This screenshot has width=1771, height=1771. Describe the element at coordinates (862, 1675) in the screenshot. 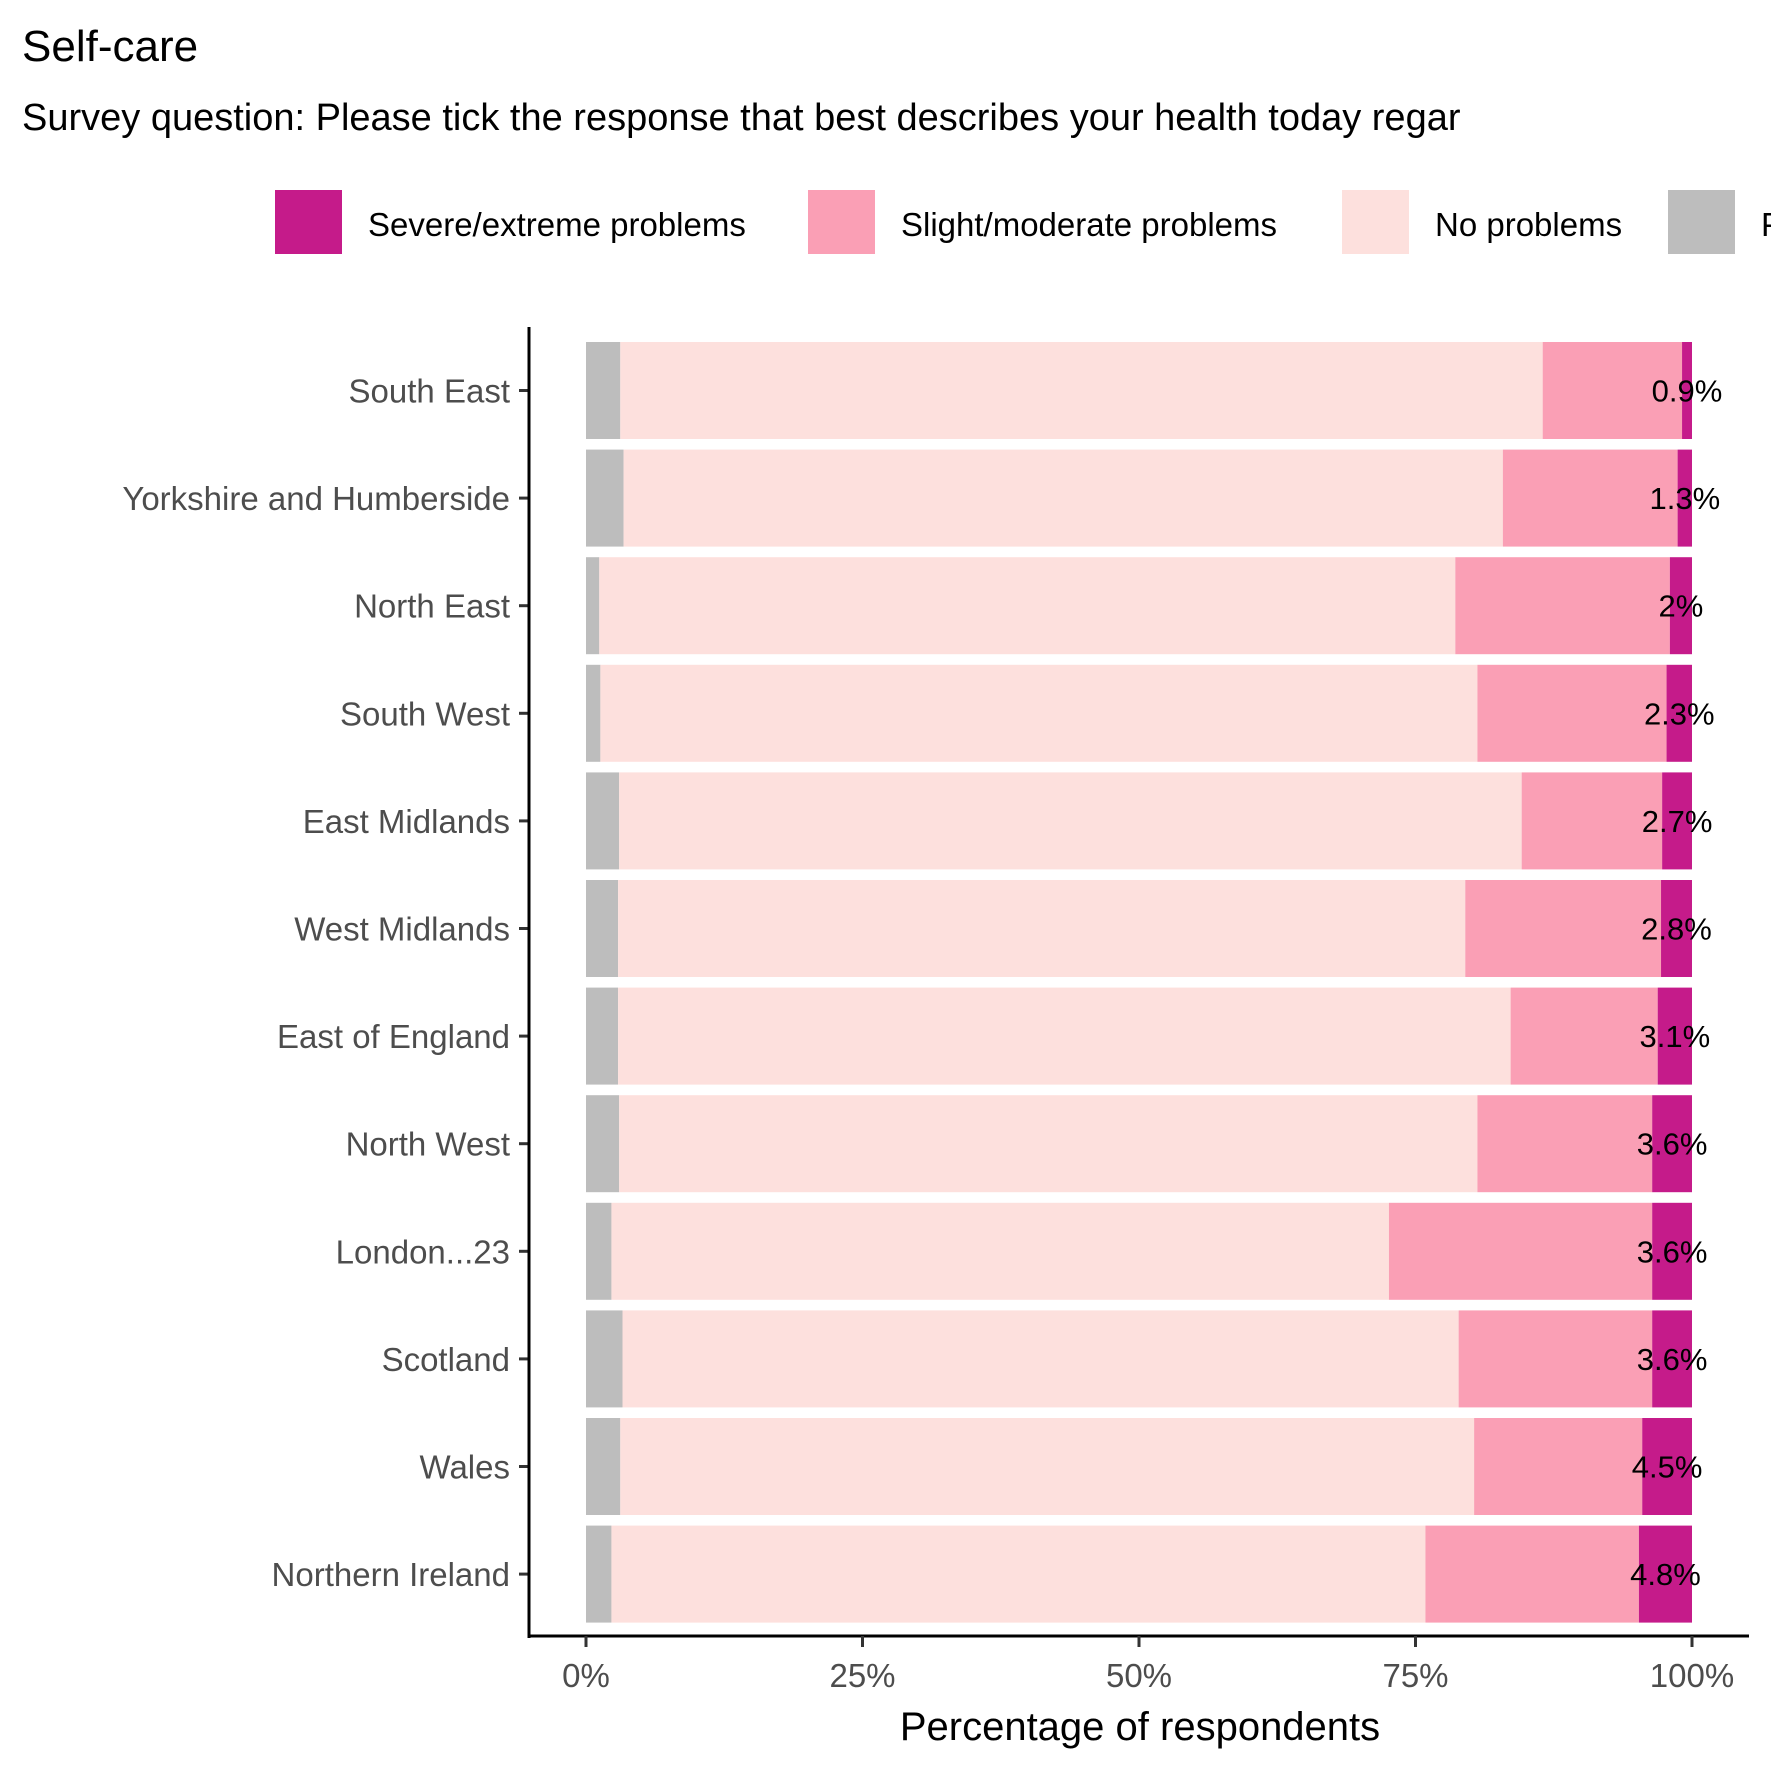

I see `x-tick-label: 25%` at that location.